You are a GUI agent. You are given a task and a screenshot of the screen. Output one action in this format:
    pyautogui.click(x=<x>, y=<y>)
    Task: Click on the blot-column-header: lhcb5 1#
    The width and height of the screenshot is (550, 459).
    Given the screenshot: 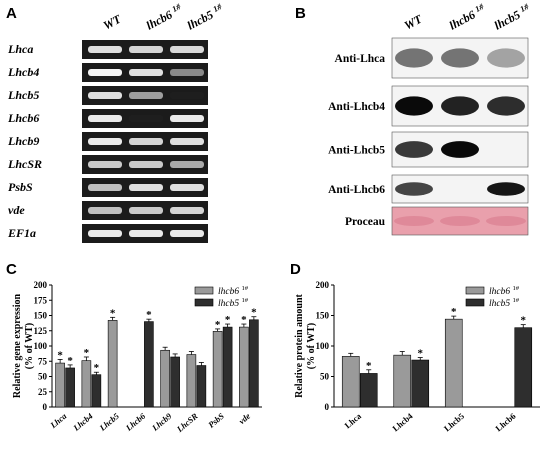 What is the action you would take?
    pyautogui.click(x=512, y=17)
    